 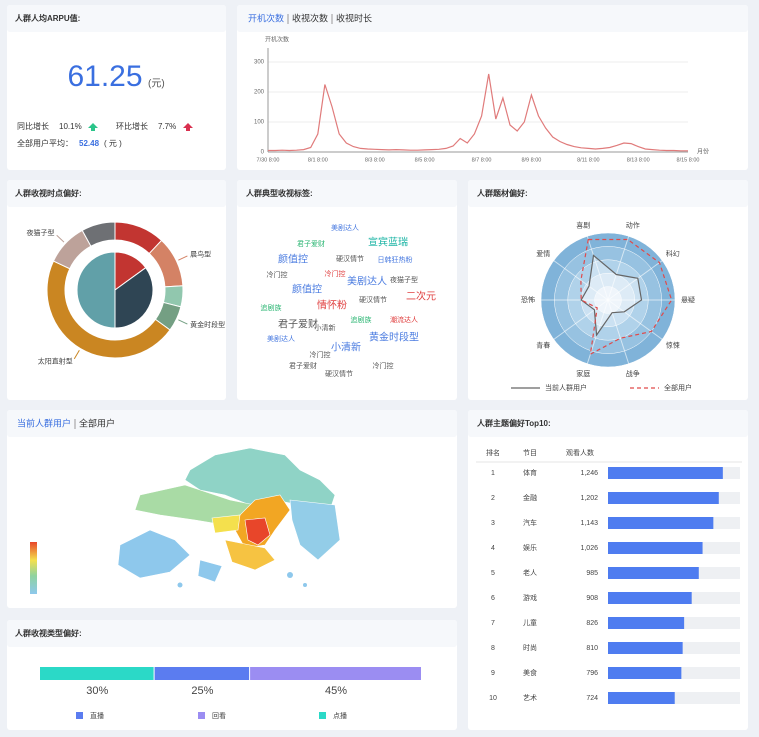 I want to click on tag-word: 硬汉情节, so click(x=339, y=373).